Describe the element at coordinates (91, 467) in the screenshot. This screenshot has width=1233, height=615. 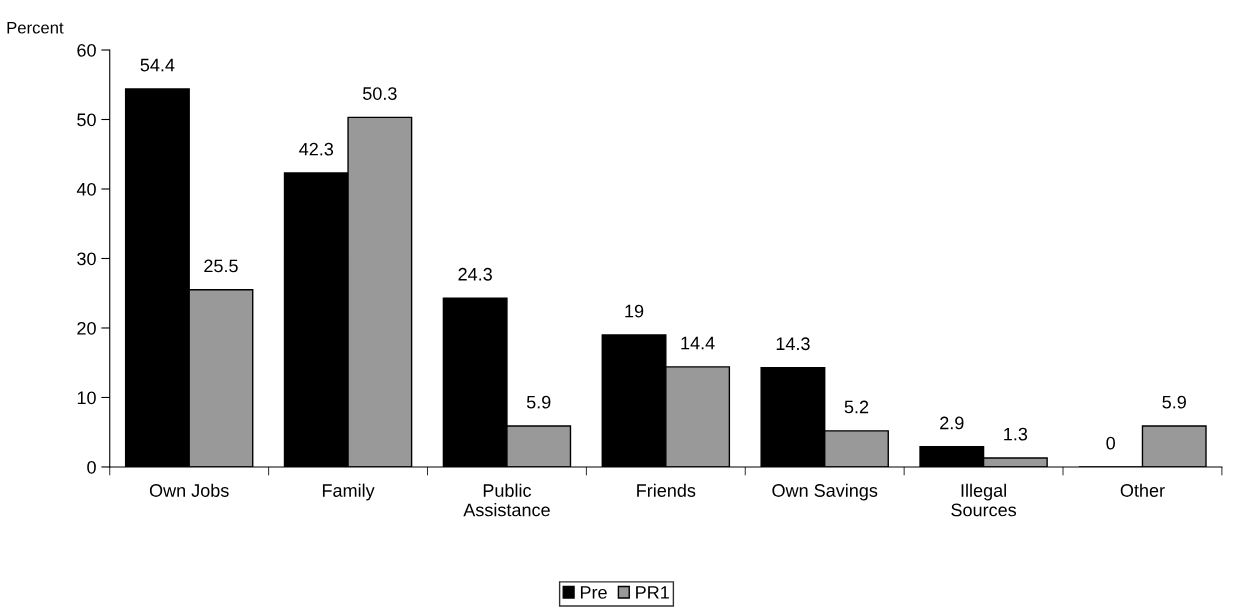
I see `y-tick-label: 0` at that location.